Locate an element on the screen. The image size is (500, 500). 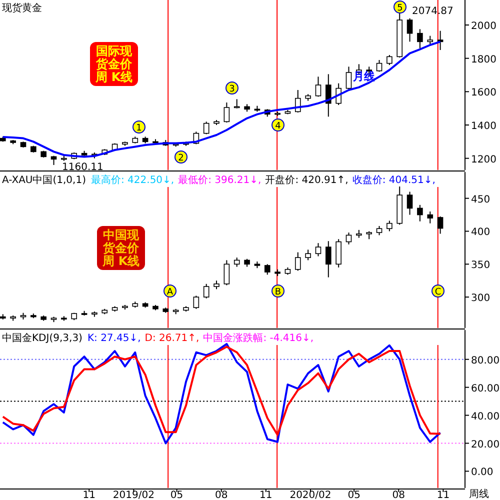
annotation: 最低价: 396.21↓, is located at coordinates (220, 180).